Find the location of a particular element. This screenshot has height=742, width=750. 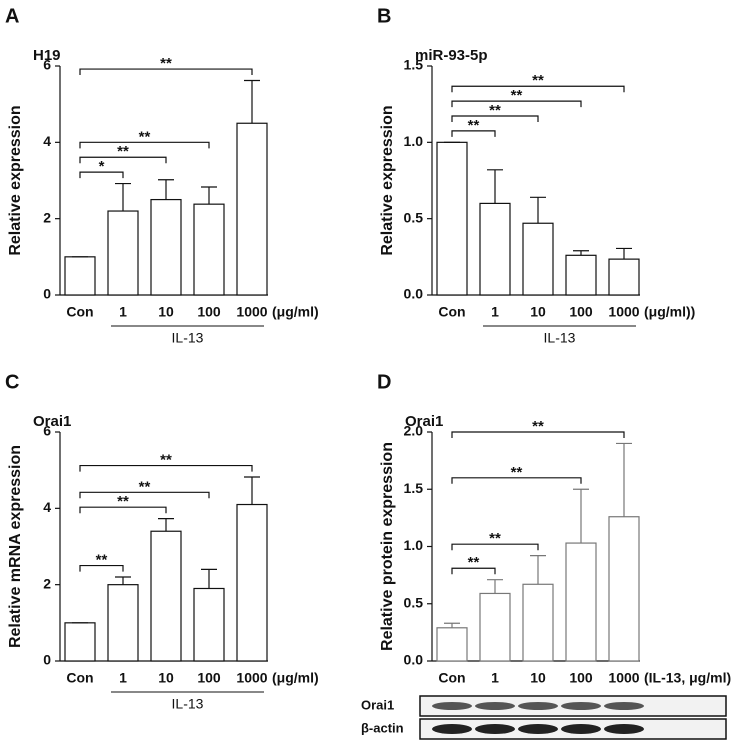

y-axis-label: Relative expression is located at coordinates (387, 180).